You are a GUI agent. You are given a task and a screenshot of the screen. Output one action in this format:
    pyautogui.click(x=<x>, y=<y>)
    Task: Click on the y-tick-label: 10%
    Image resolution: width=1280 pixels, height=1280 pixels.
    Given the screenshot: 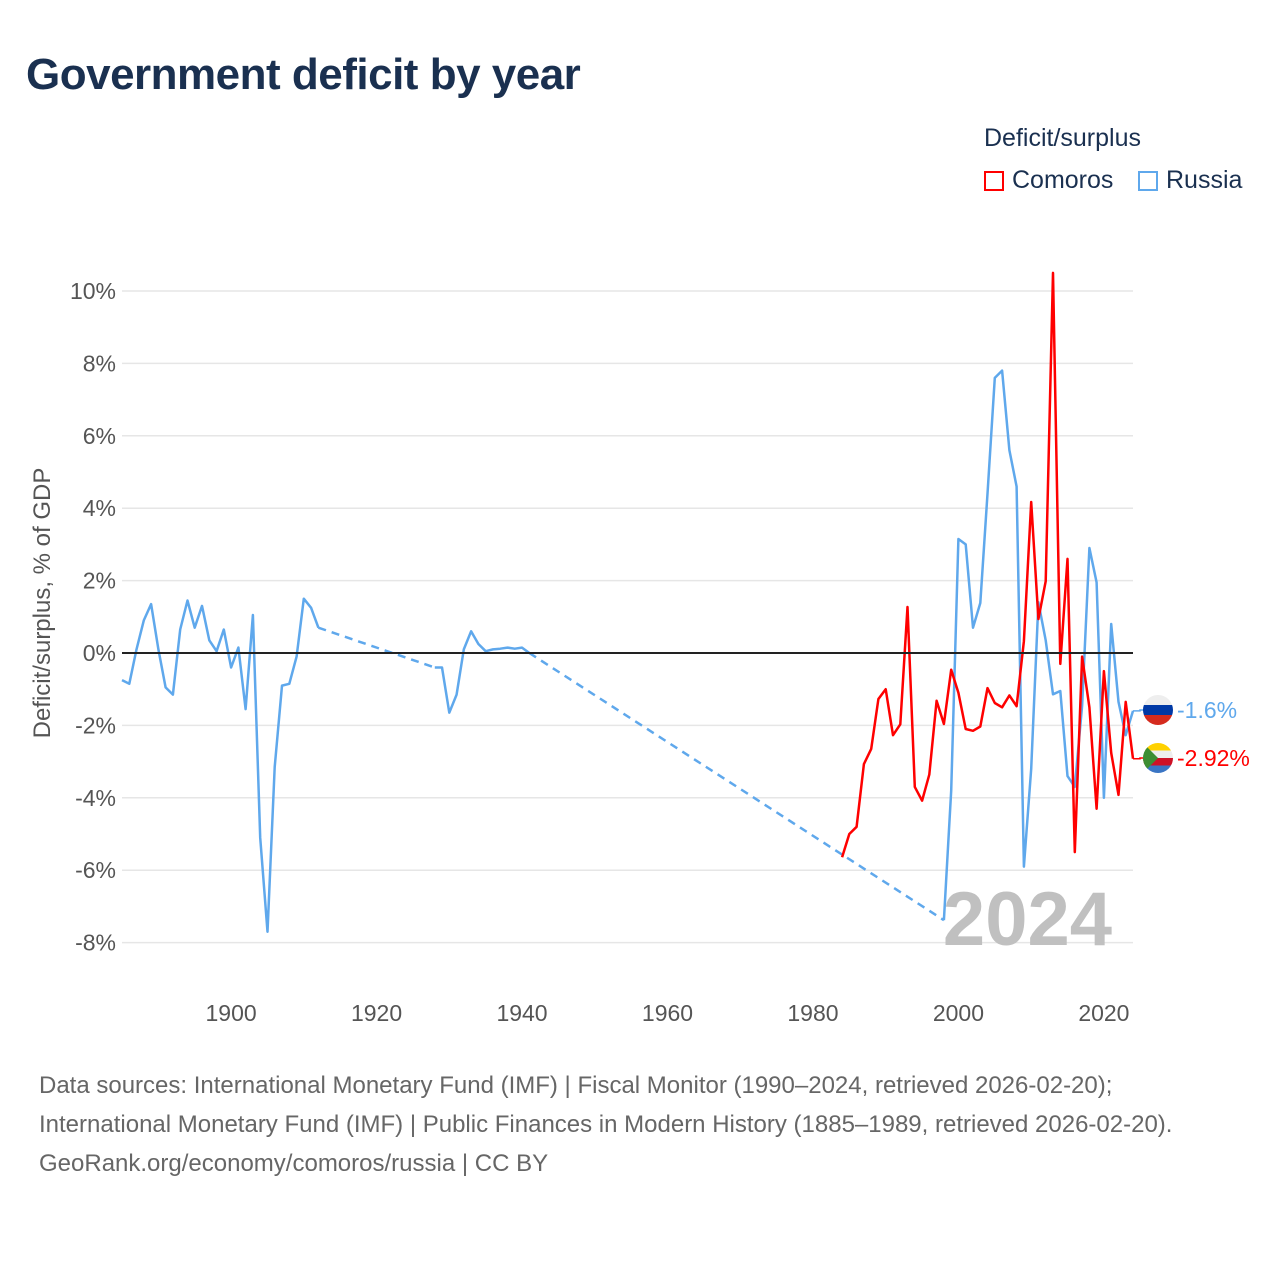 What is the action you would take?
    pyautogui.click(x=93, y=291)
    